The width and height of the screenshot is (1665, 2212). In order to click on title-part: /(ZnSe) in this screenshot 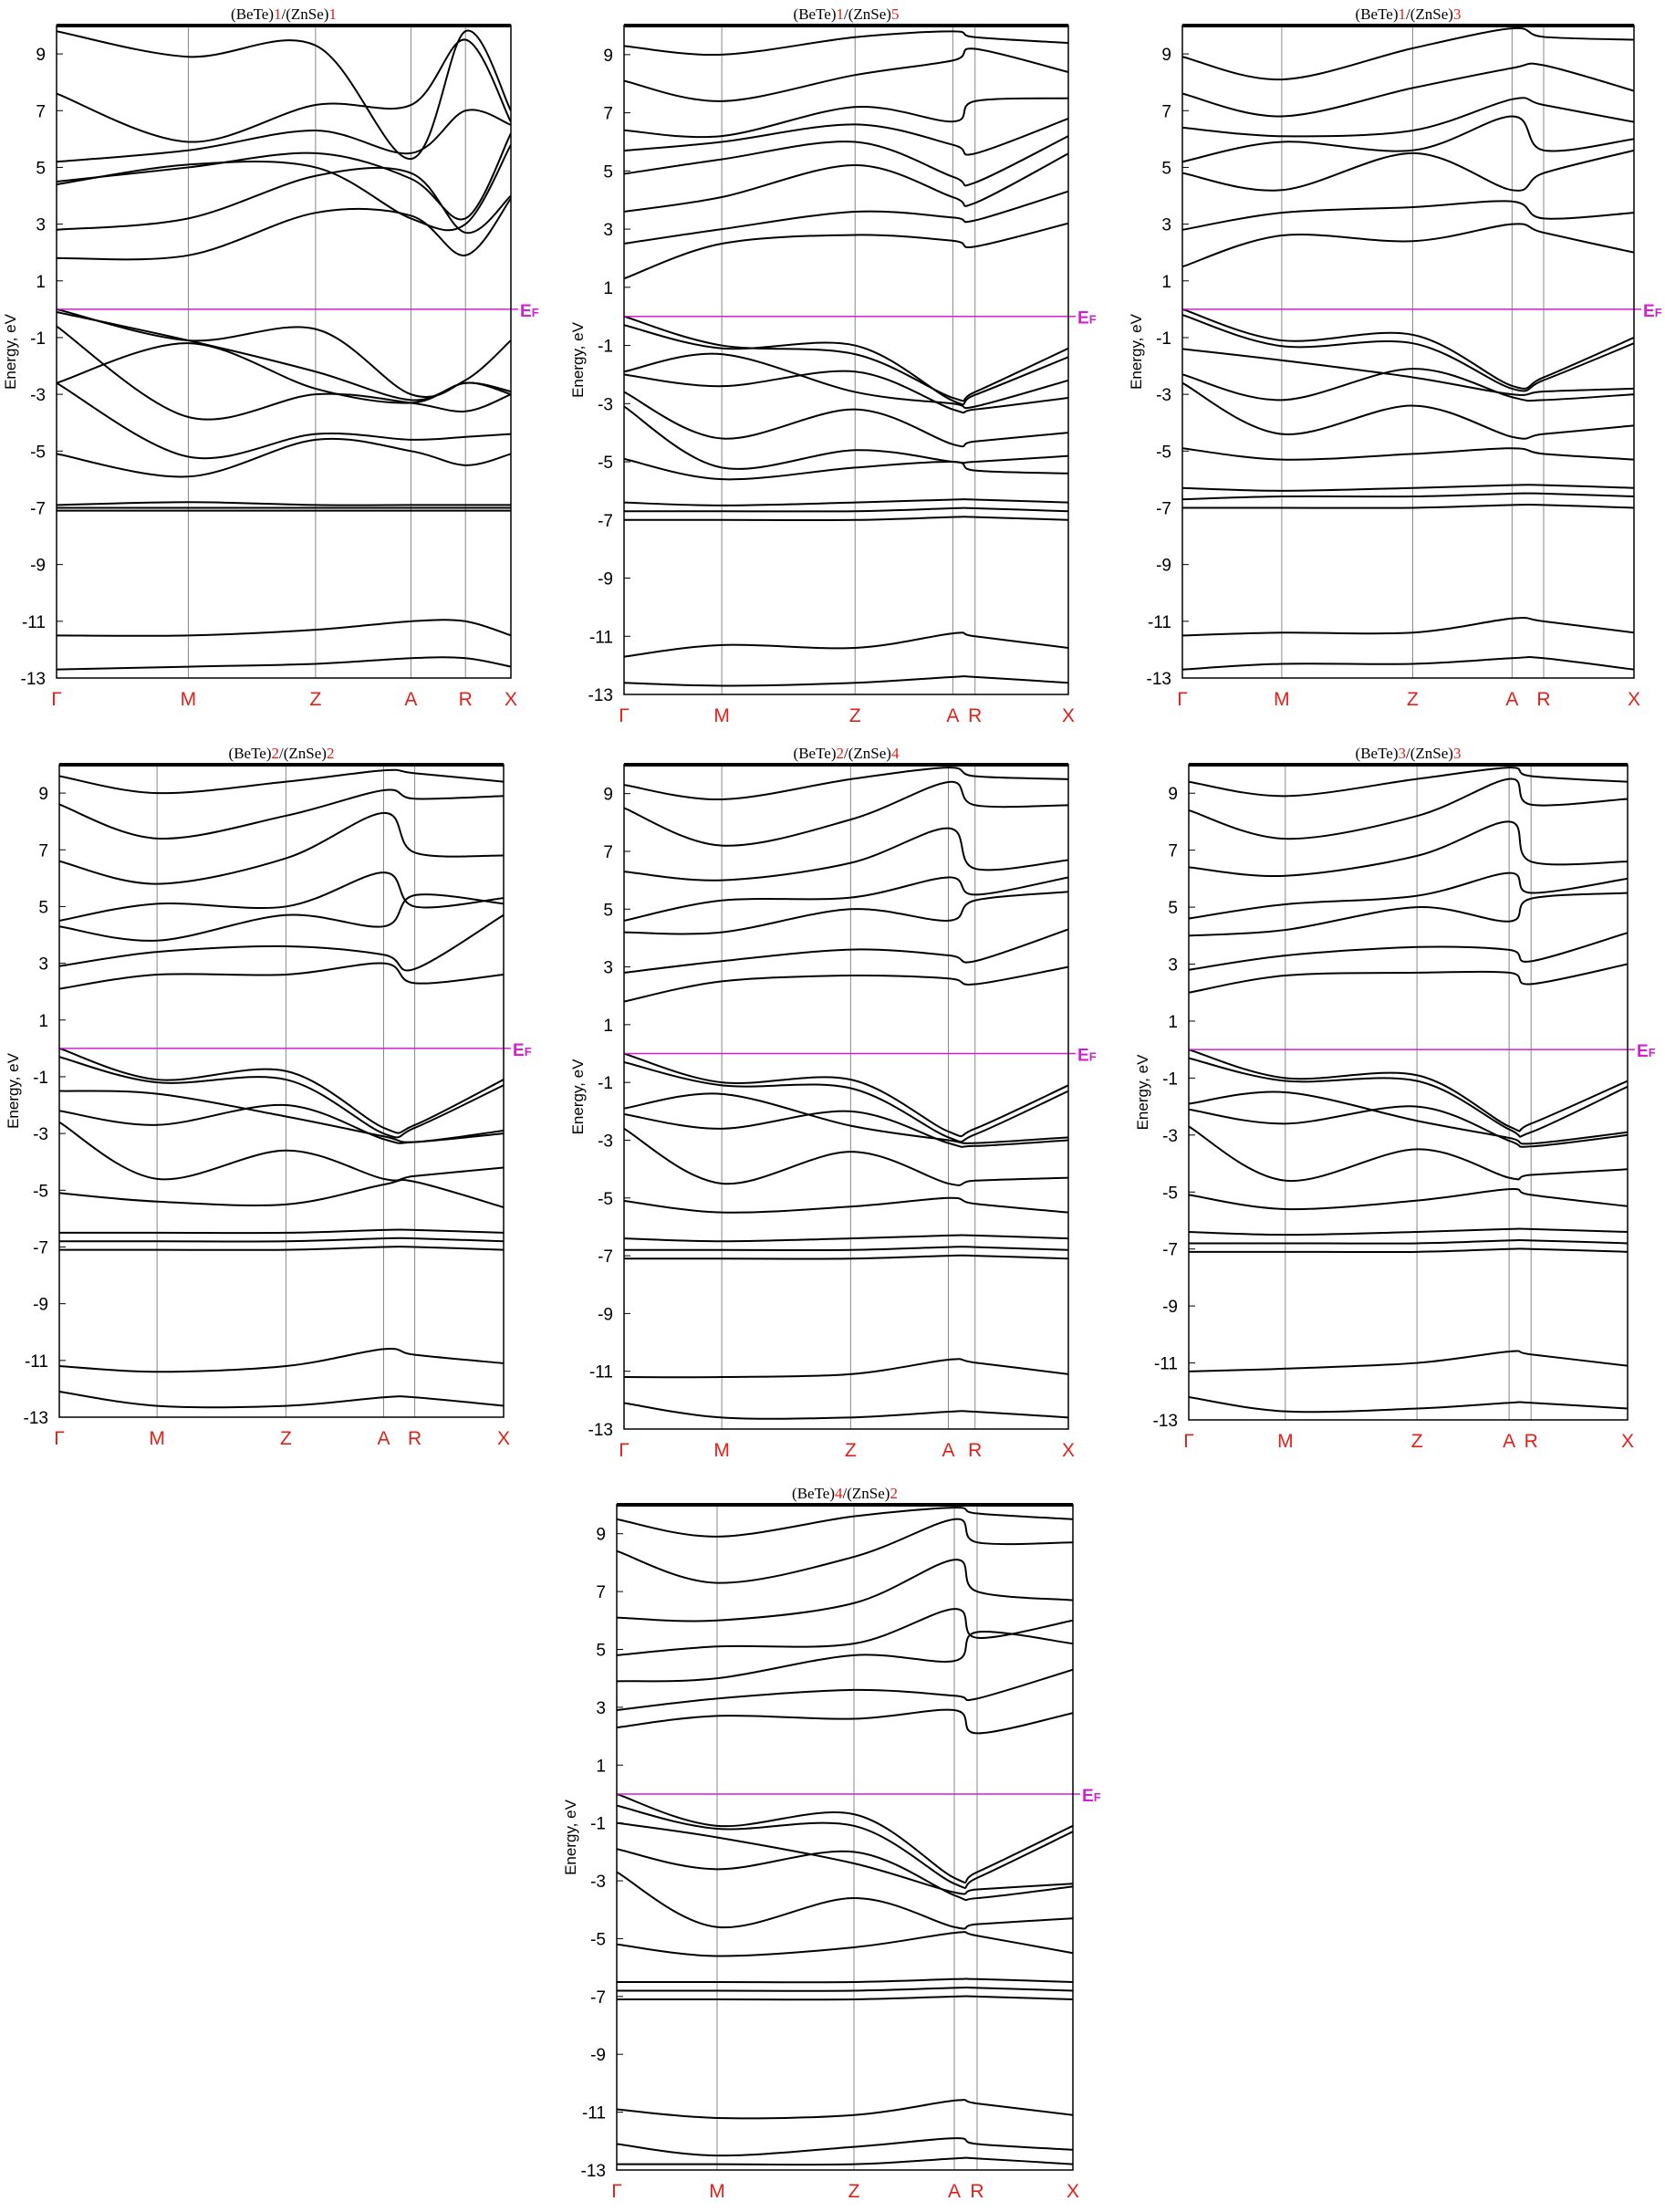, I will do `click(303, 753)`.